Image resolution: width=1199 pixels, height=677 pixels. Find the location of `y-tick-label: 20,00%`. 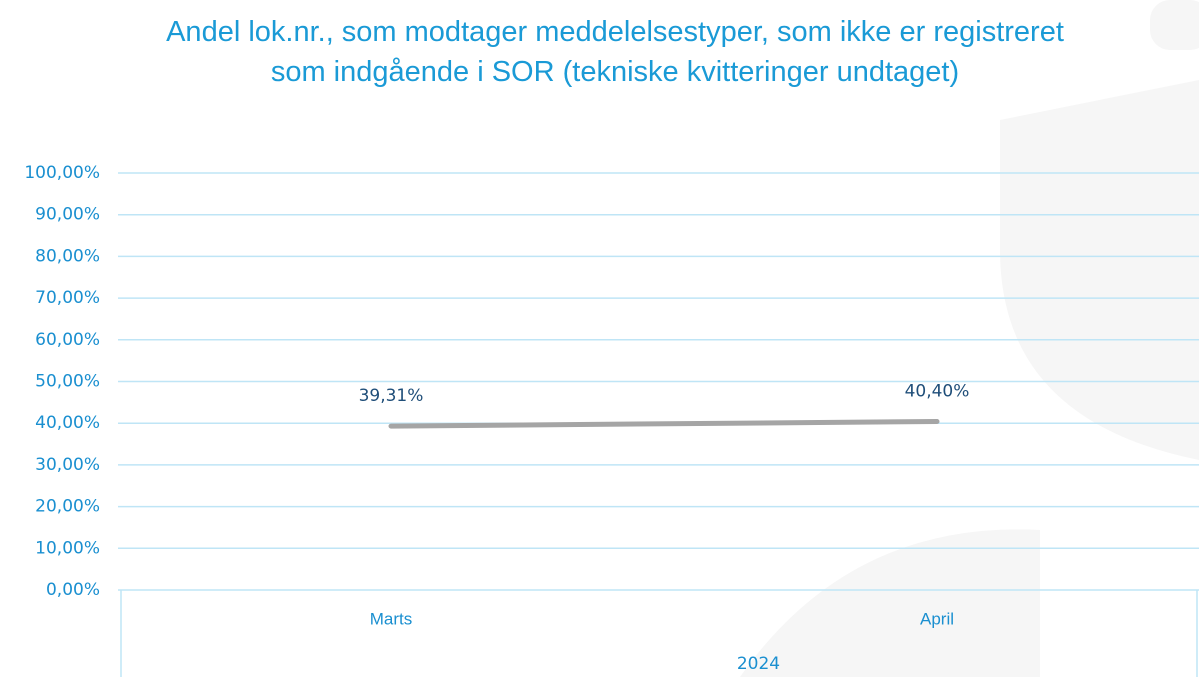

y-tick-label: 20,00% is located at coordinates (67, 507).